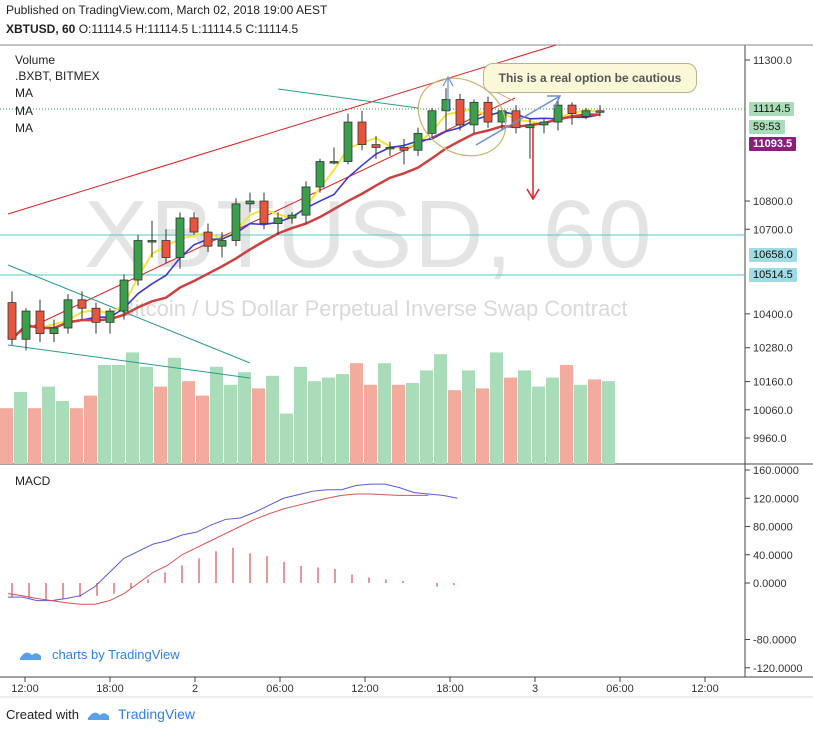 Image resolution: width=813 pixels, height=732 pixels. What do you see at coordinates (776, 471) in the screenshot?
I see `macd-tick-label: 160.0000` at bounding box center [776, 471].